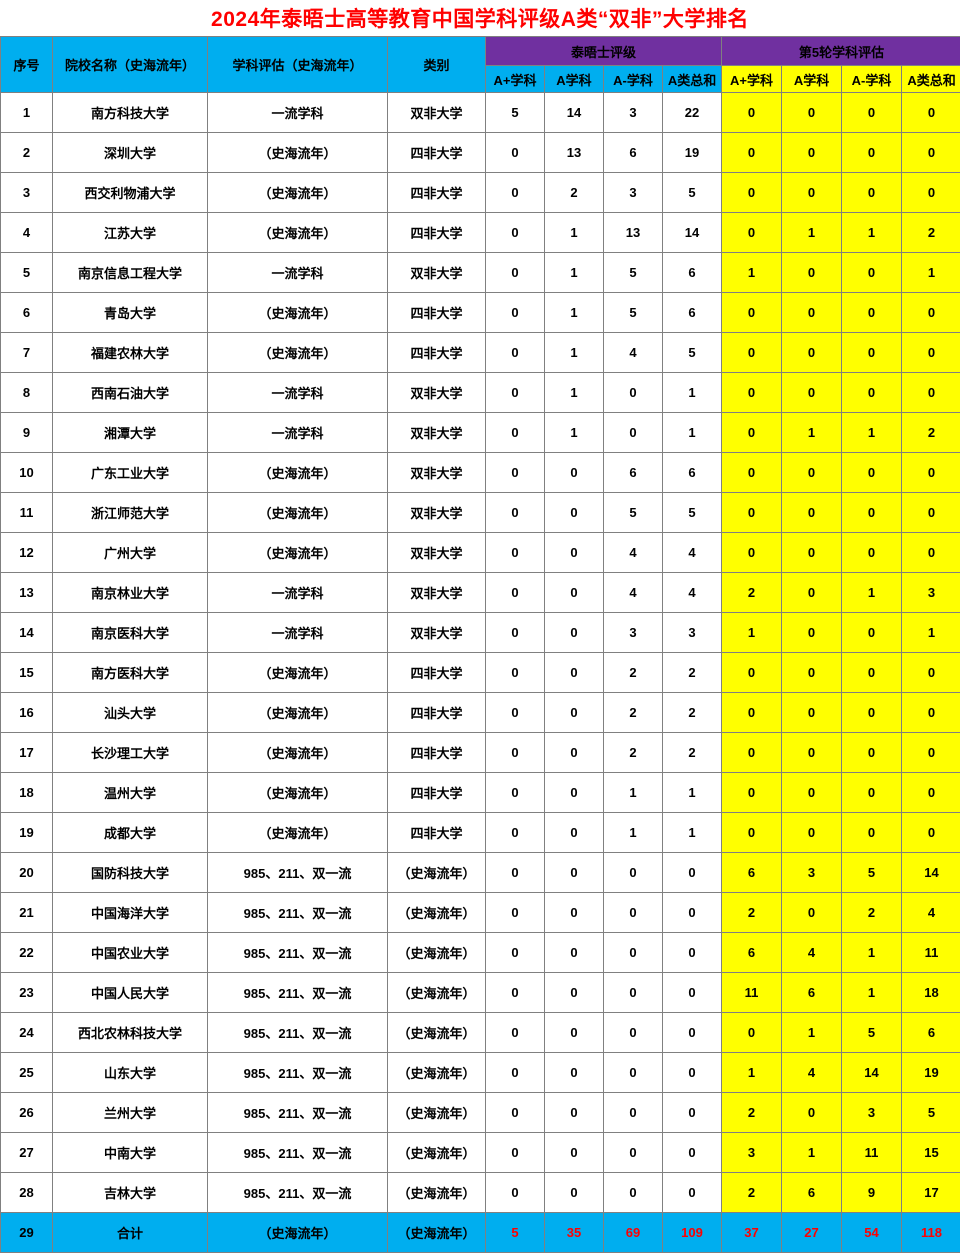 The image size is (960, 1253). Describe the element at coordinates (130, 393) in the screenshot. I see `cell-school-name: 西南石油大学` at that location.